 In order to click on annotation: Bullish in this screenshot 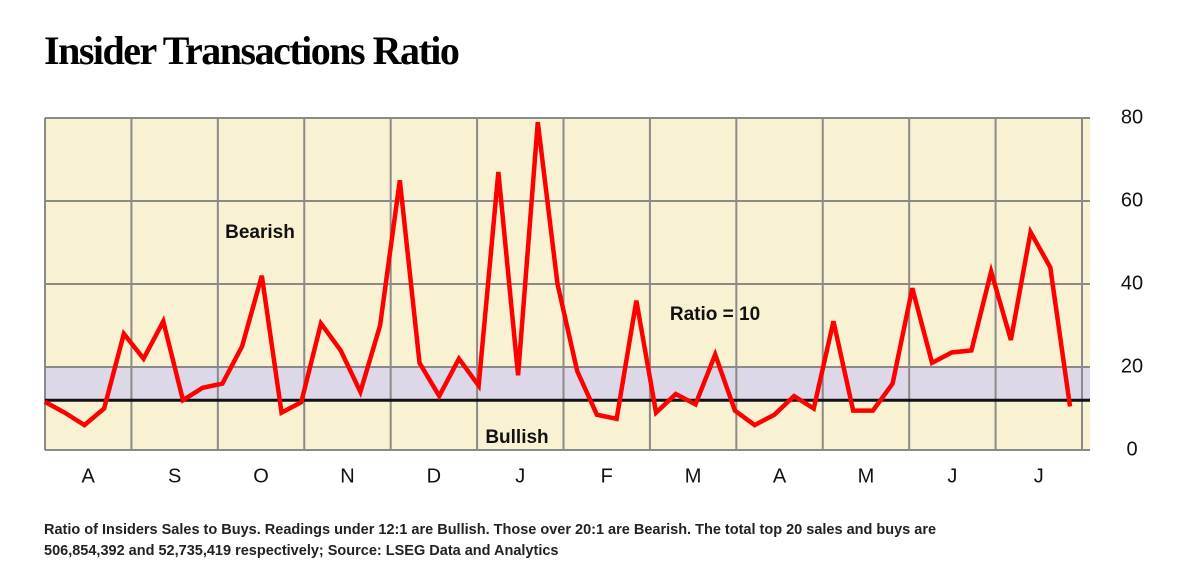, I will do `click(516, 437)`.